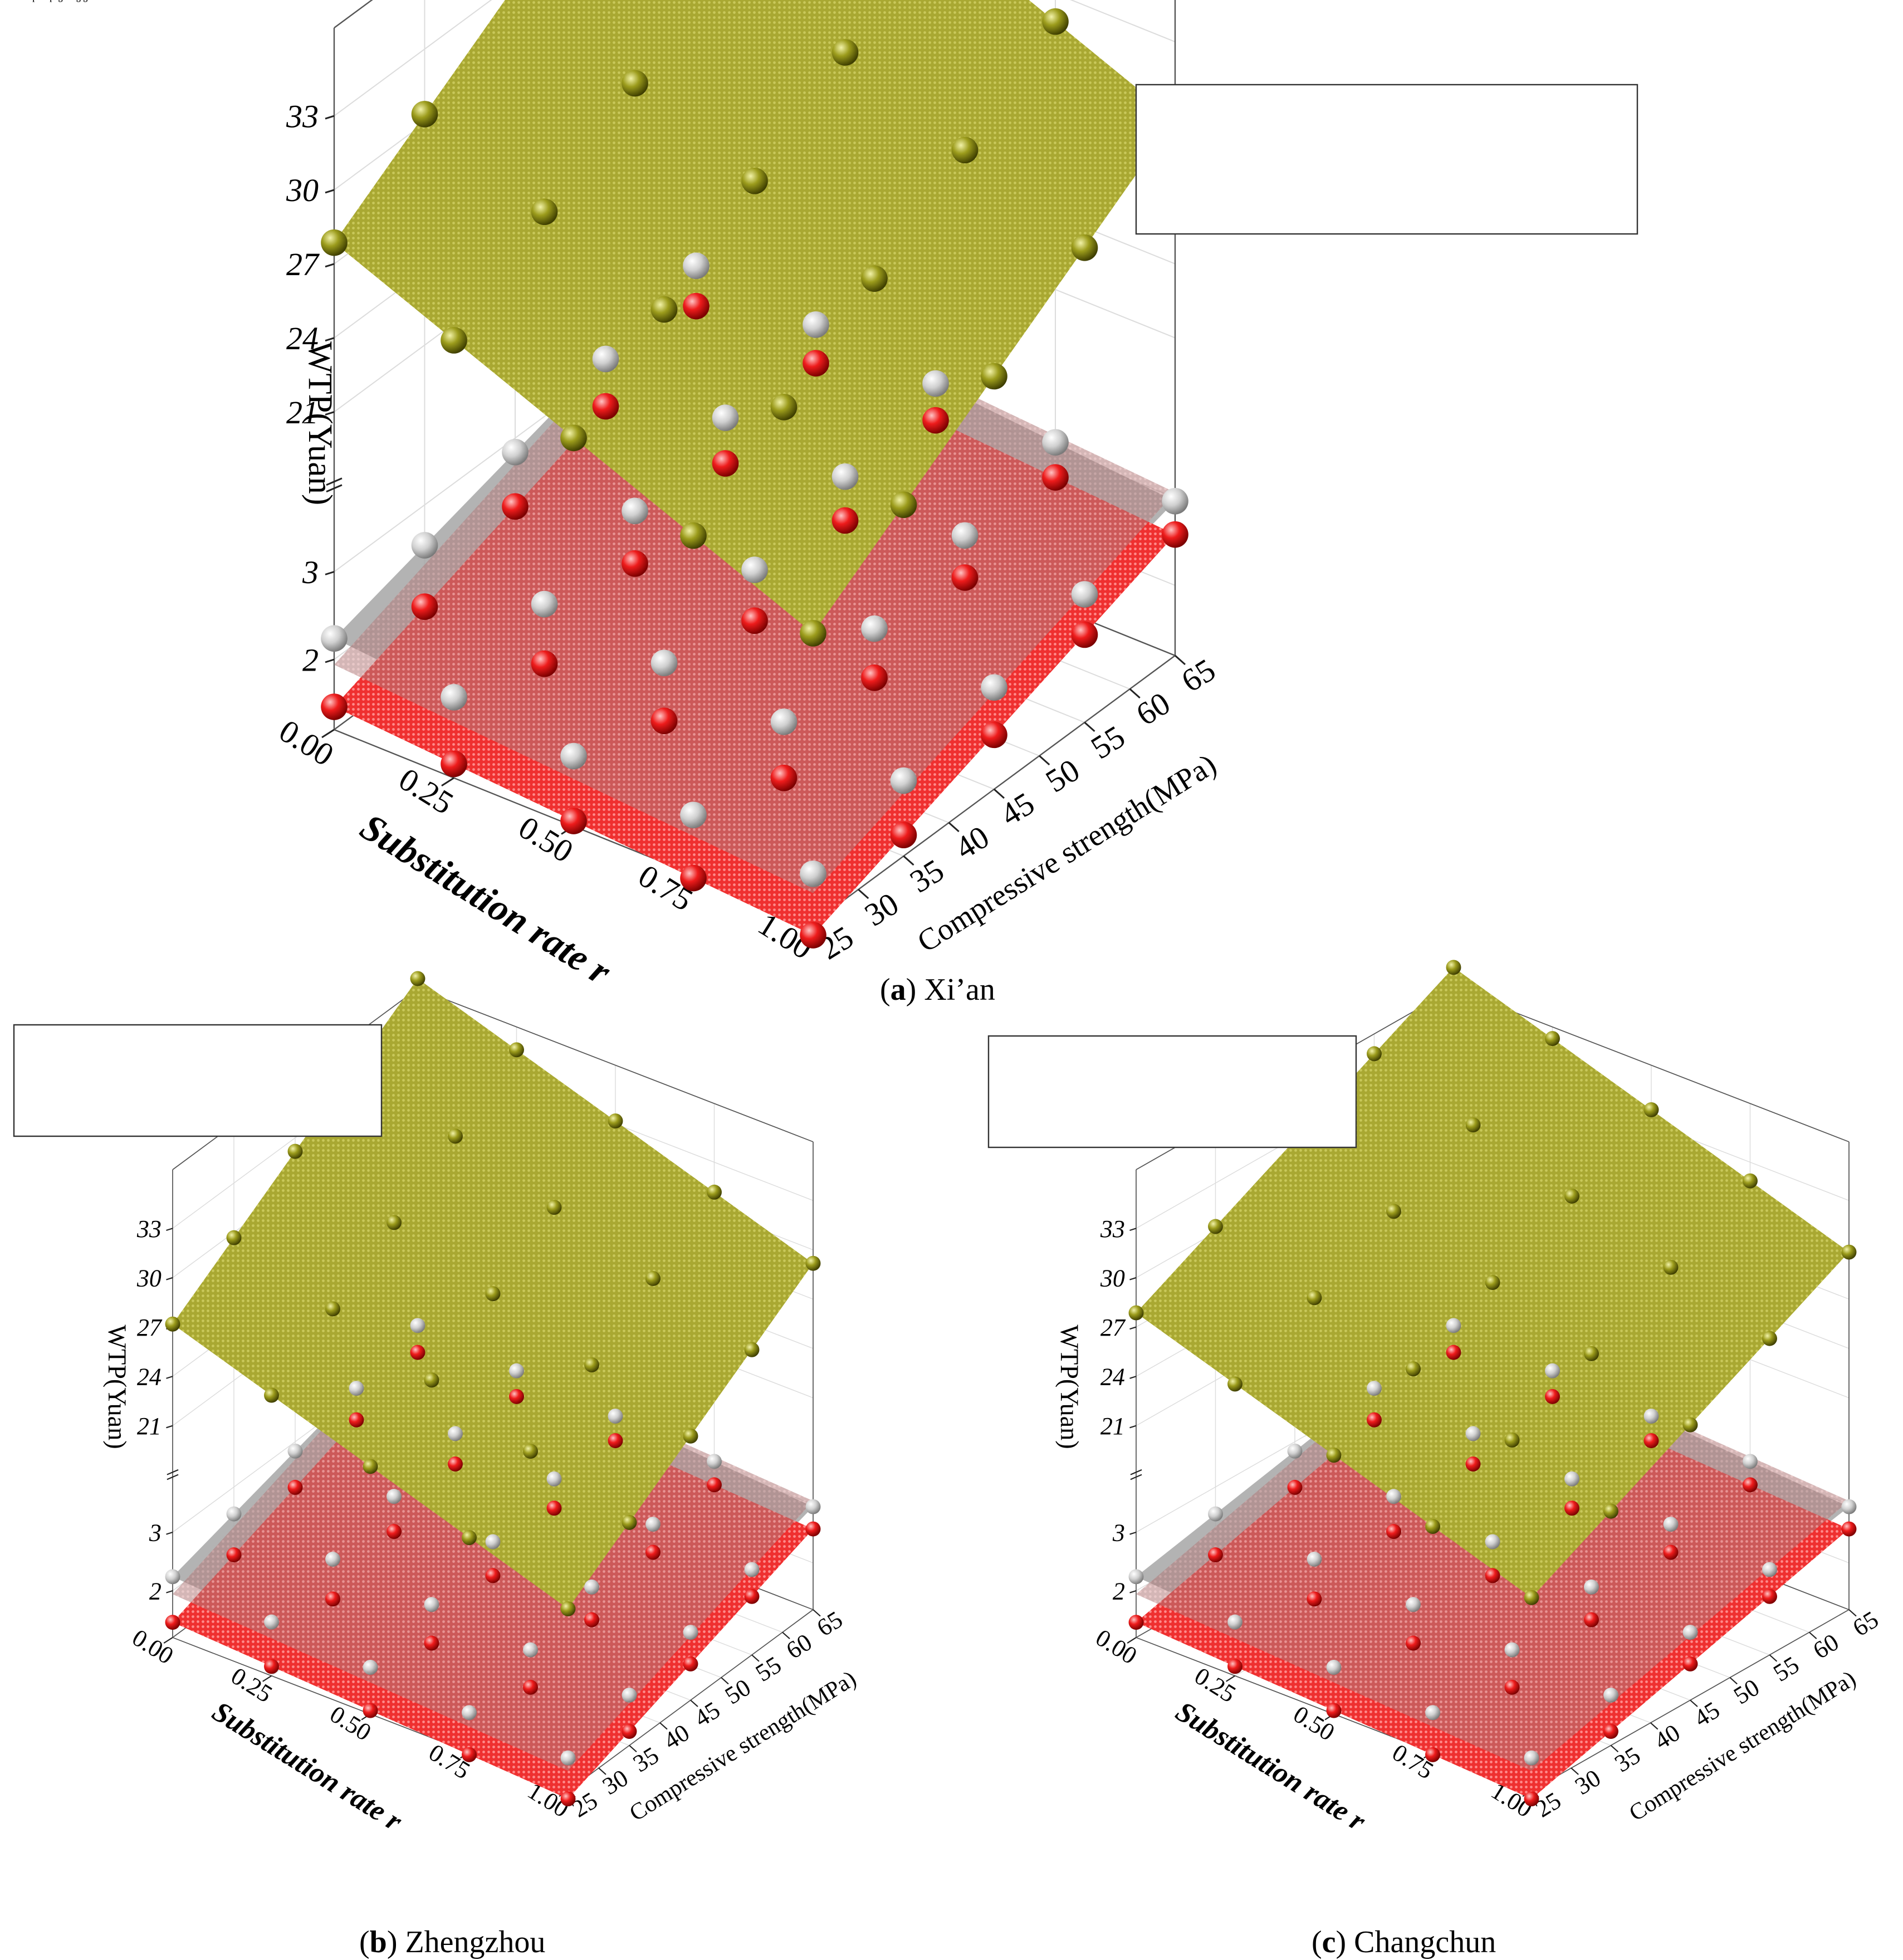 This screenshot has height=1960, width=1903. What do you see at coordinates (1628, 1759) in the screenshot?
I see `z-tick-label: 35` at bounding box center [1628, 1759].